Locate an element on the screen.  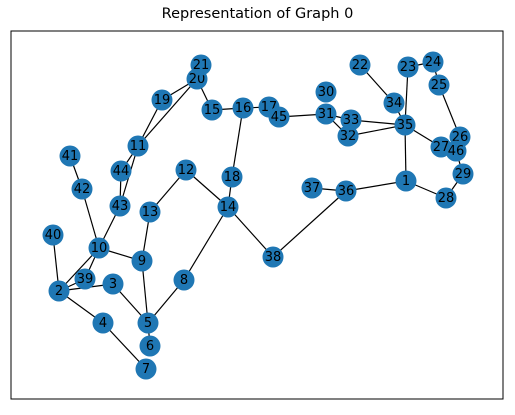
graph-node-2: 2 is located at coordinates (59, 291).